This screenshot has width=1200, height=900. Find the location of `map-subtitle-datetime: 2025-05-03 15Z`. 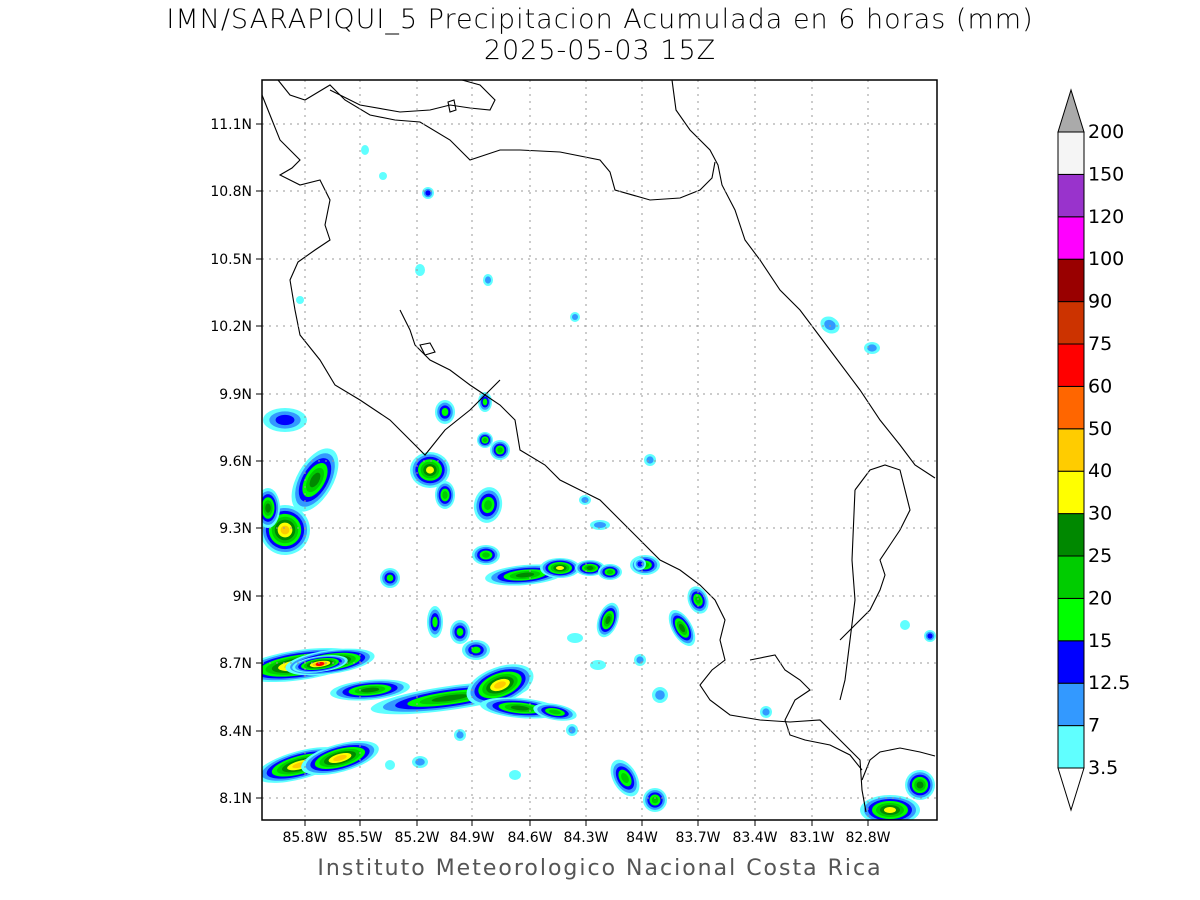

map-subtitle-datetime: 2025-05-03 15Z is located at coordinates (600, 50).